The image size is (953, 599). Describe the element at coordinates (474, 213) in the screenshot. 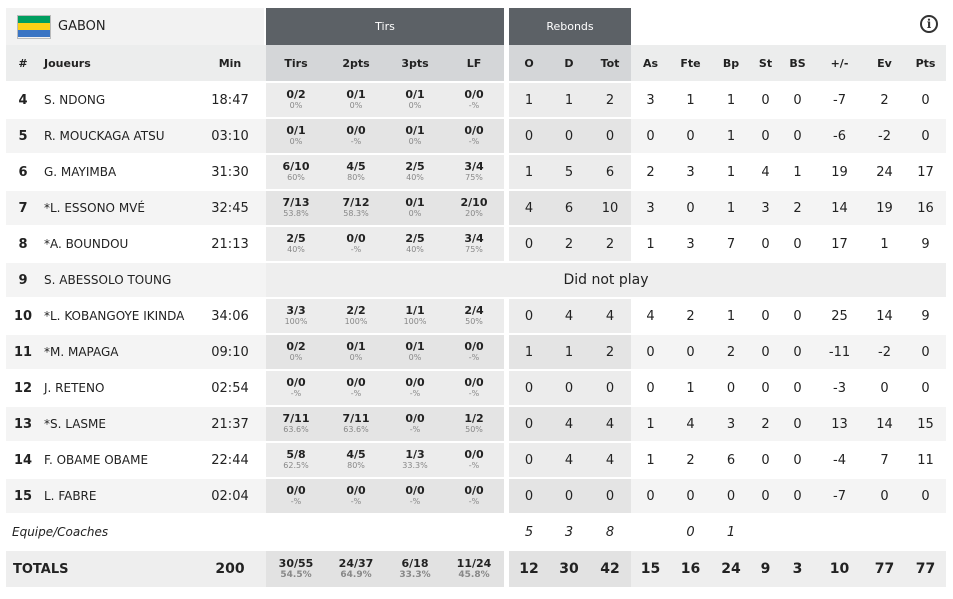

I see `player-lf-pct: 20%` at that location.